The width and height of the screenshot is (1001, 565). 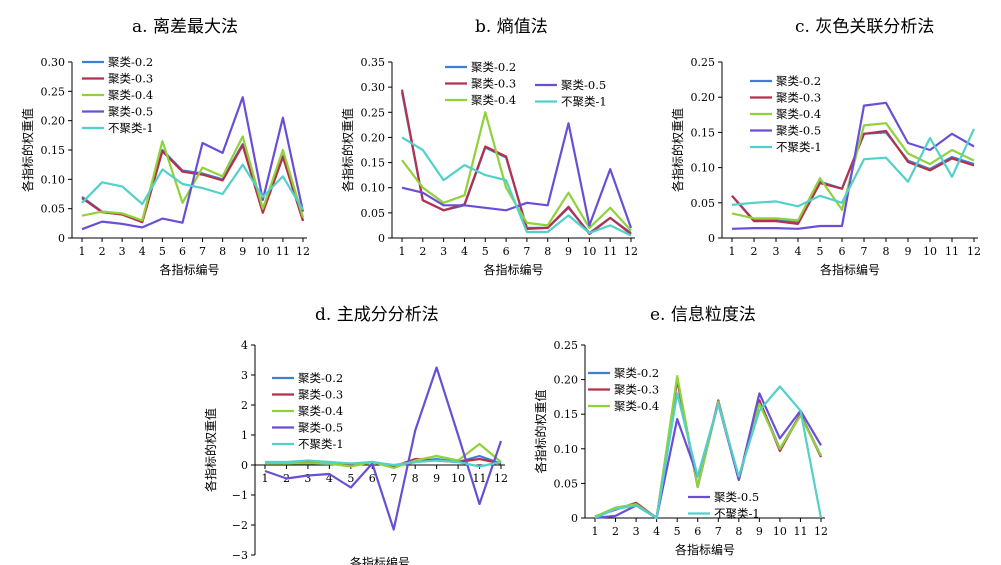 What do you see at coordinates (511, 27) in the screenshot?
I see `chart-title: b. 熵值法` at bounding box center [511, 27].